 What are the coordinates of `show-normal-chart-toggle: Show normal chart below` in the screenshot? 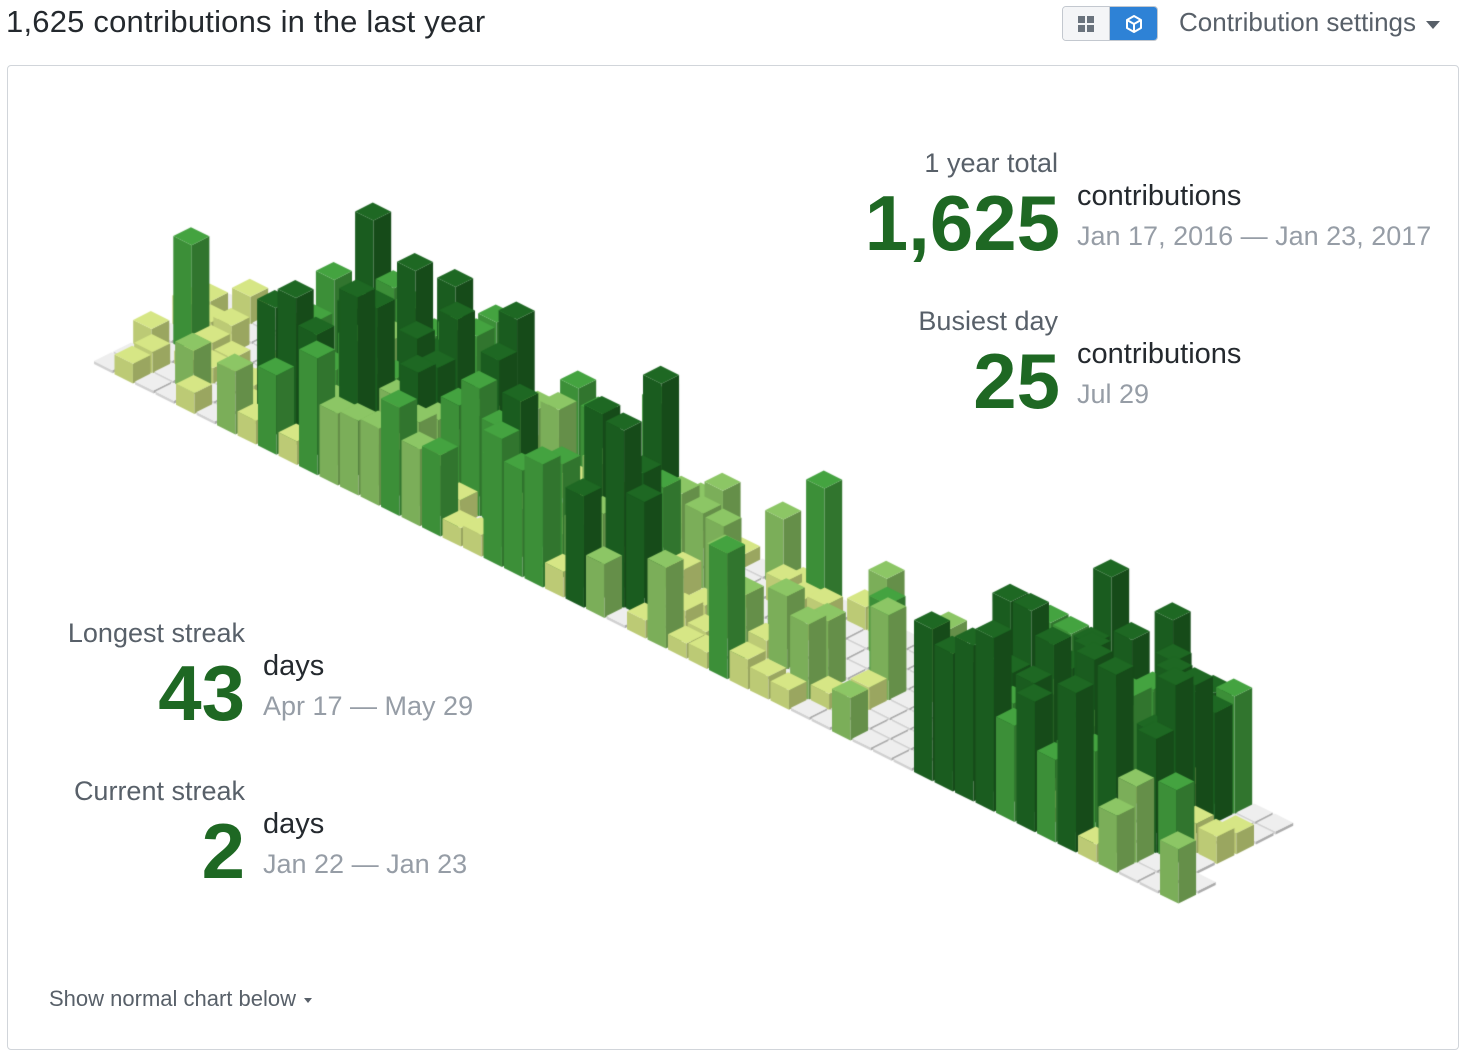 It's located at (181, 999).